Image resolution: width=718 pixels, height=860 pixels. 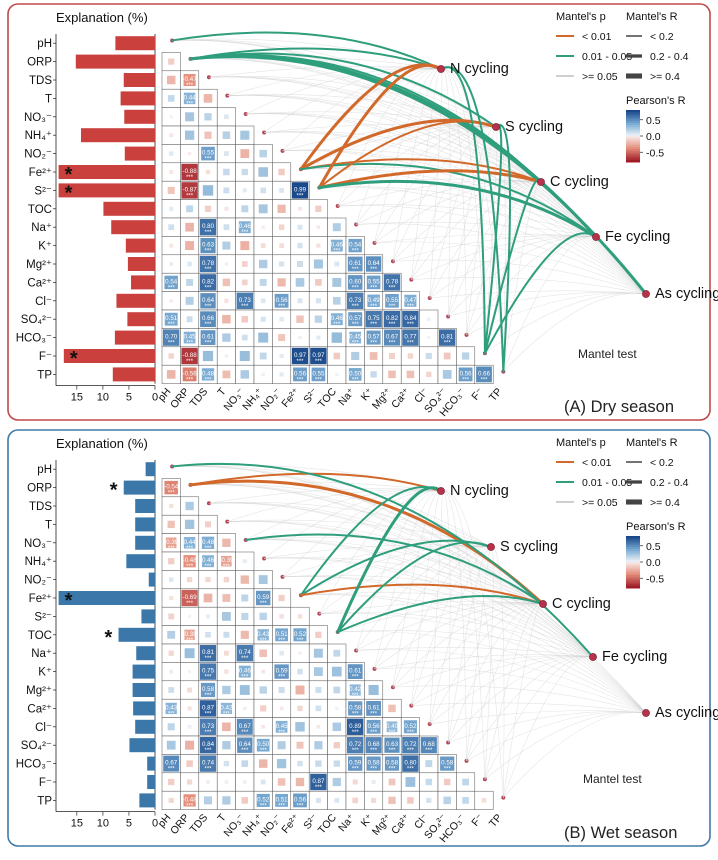 I want to click on x-tick-label: 15, so click(x=77, y=398).